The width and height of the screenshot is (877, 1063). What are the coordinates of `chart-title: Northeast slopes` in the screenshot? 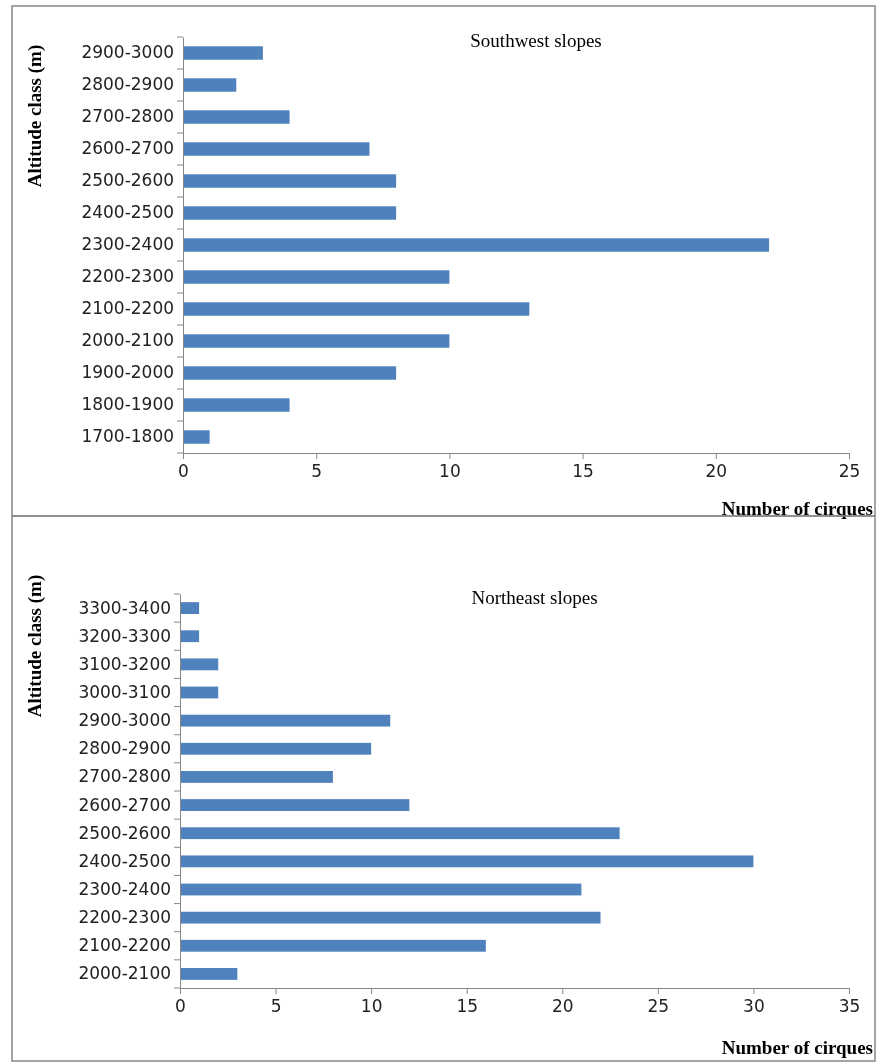 It's located at (534, 597).